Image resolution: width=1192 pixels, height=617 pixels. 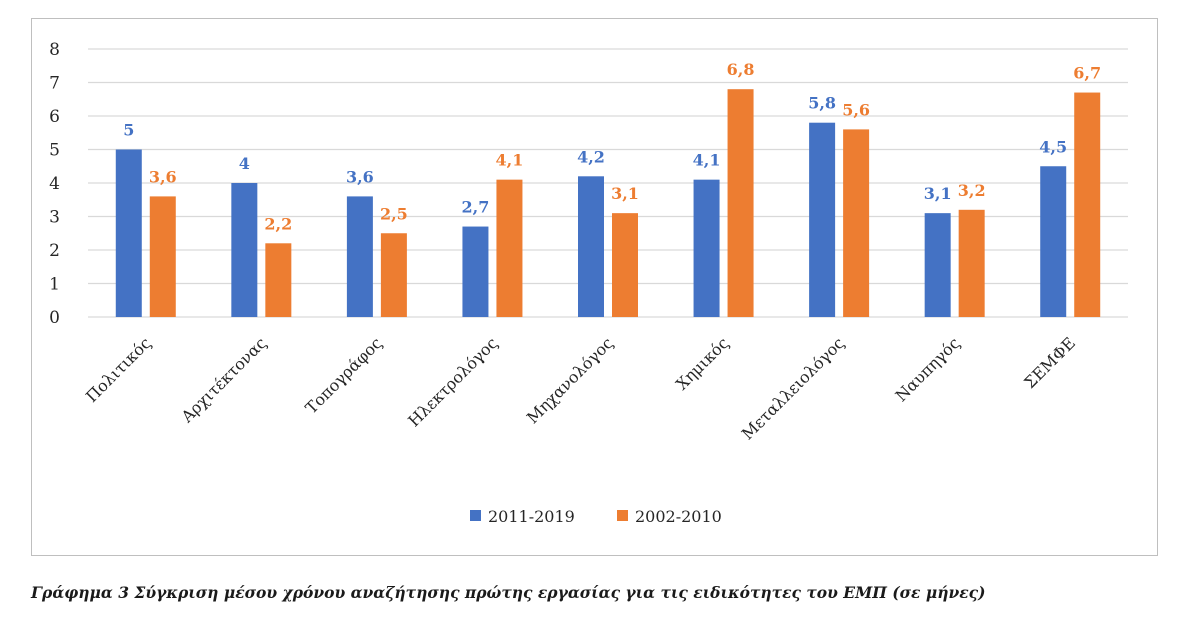 What do you see at coordinates (741, 69) in the screenshot?
I see `data-label: 6,8` at bounding box center [741, 69].